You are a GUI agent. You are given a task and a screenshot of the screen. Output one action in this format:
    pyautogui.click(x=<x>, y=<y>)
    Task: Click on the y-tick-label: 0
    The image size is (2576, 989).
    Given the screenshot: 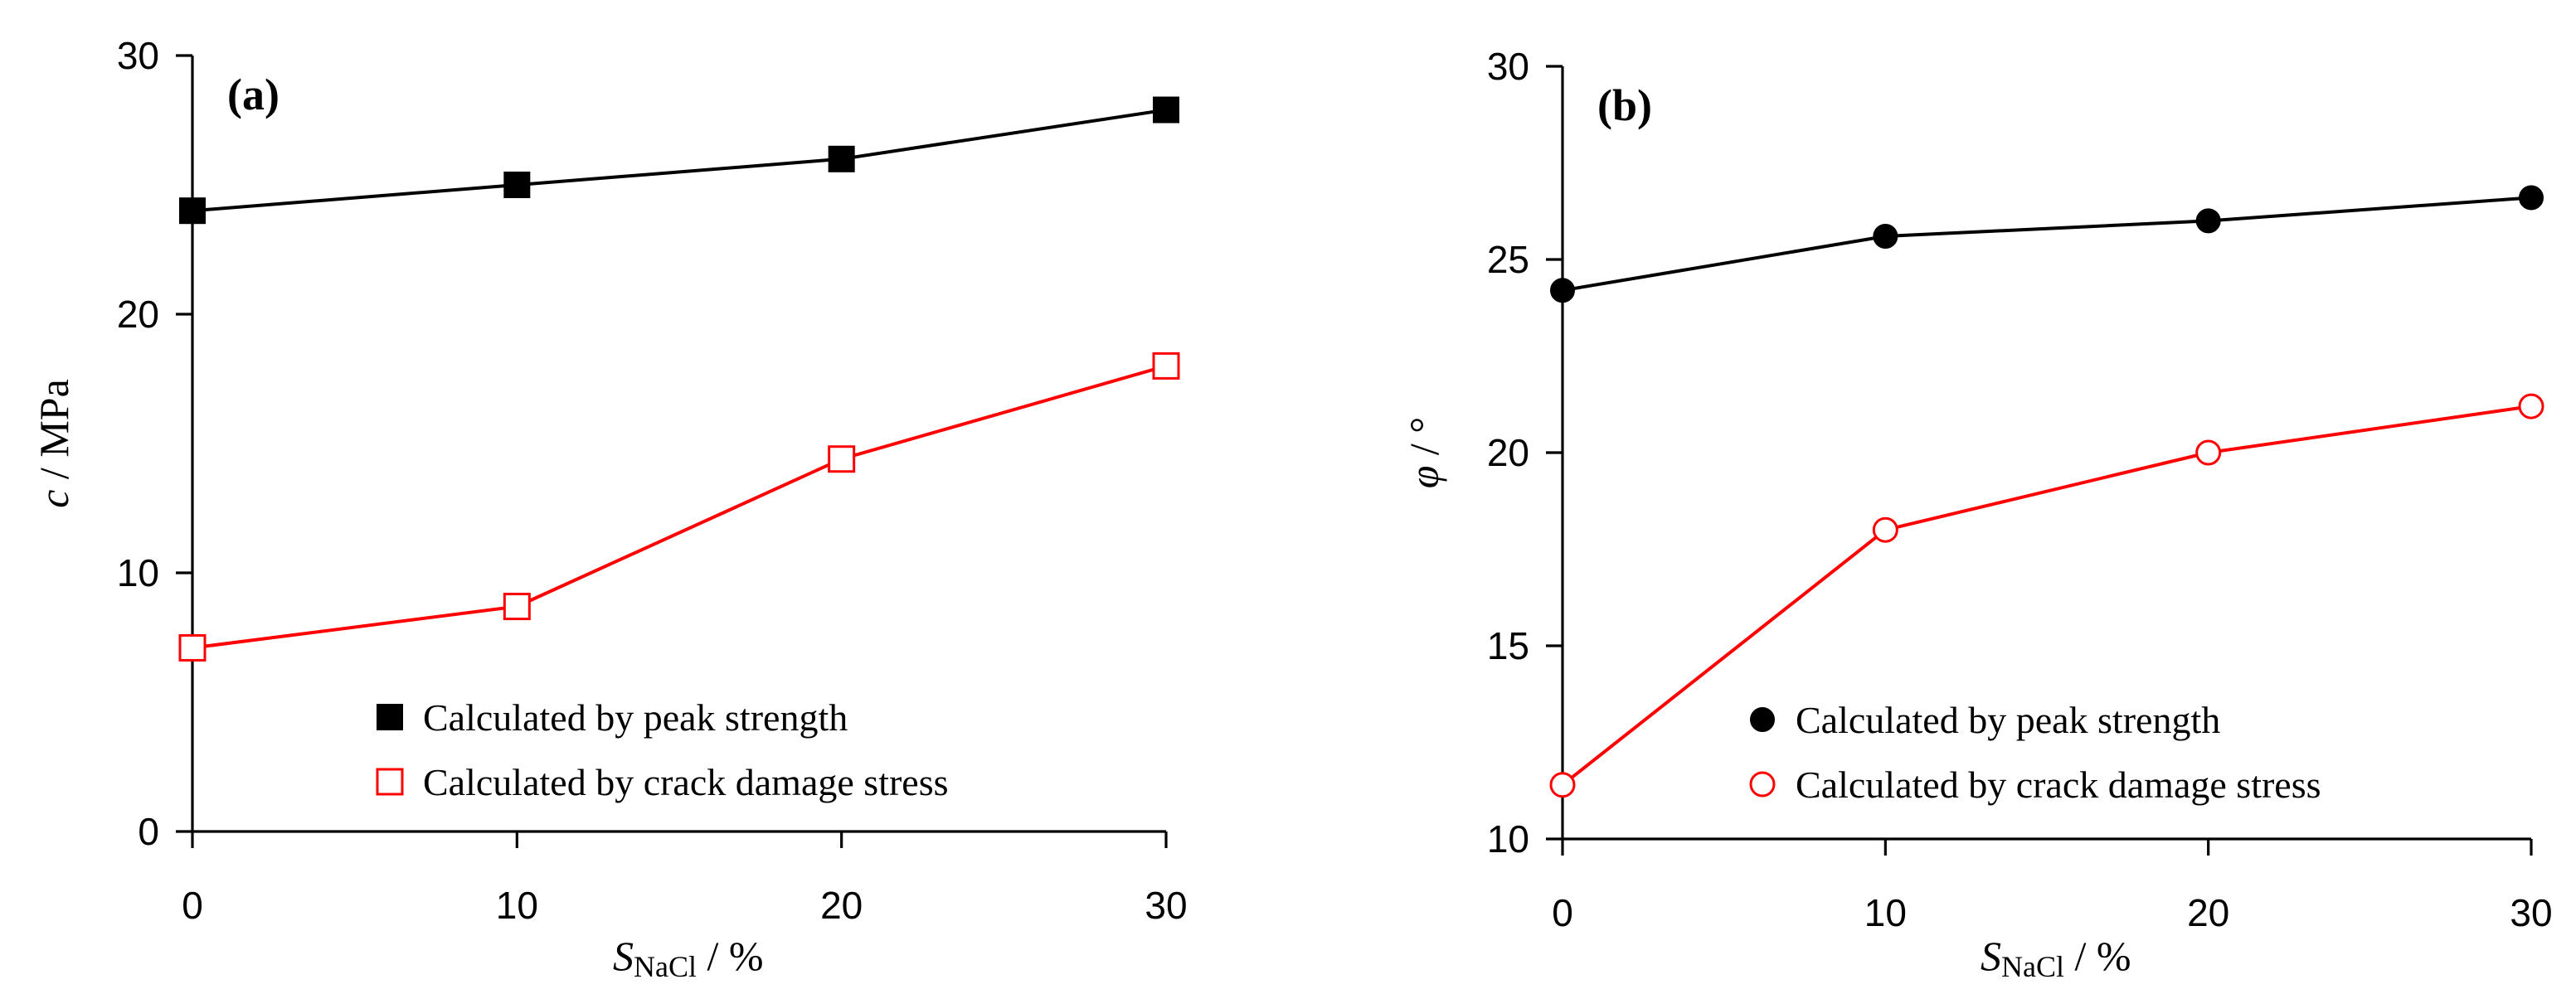 What is the action you would take?
    pyautogui.click(x=148, y=832)
    